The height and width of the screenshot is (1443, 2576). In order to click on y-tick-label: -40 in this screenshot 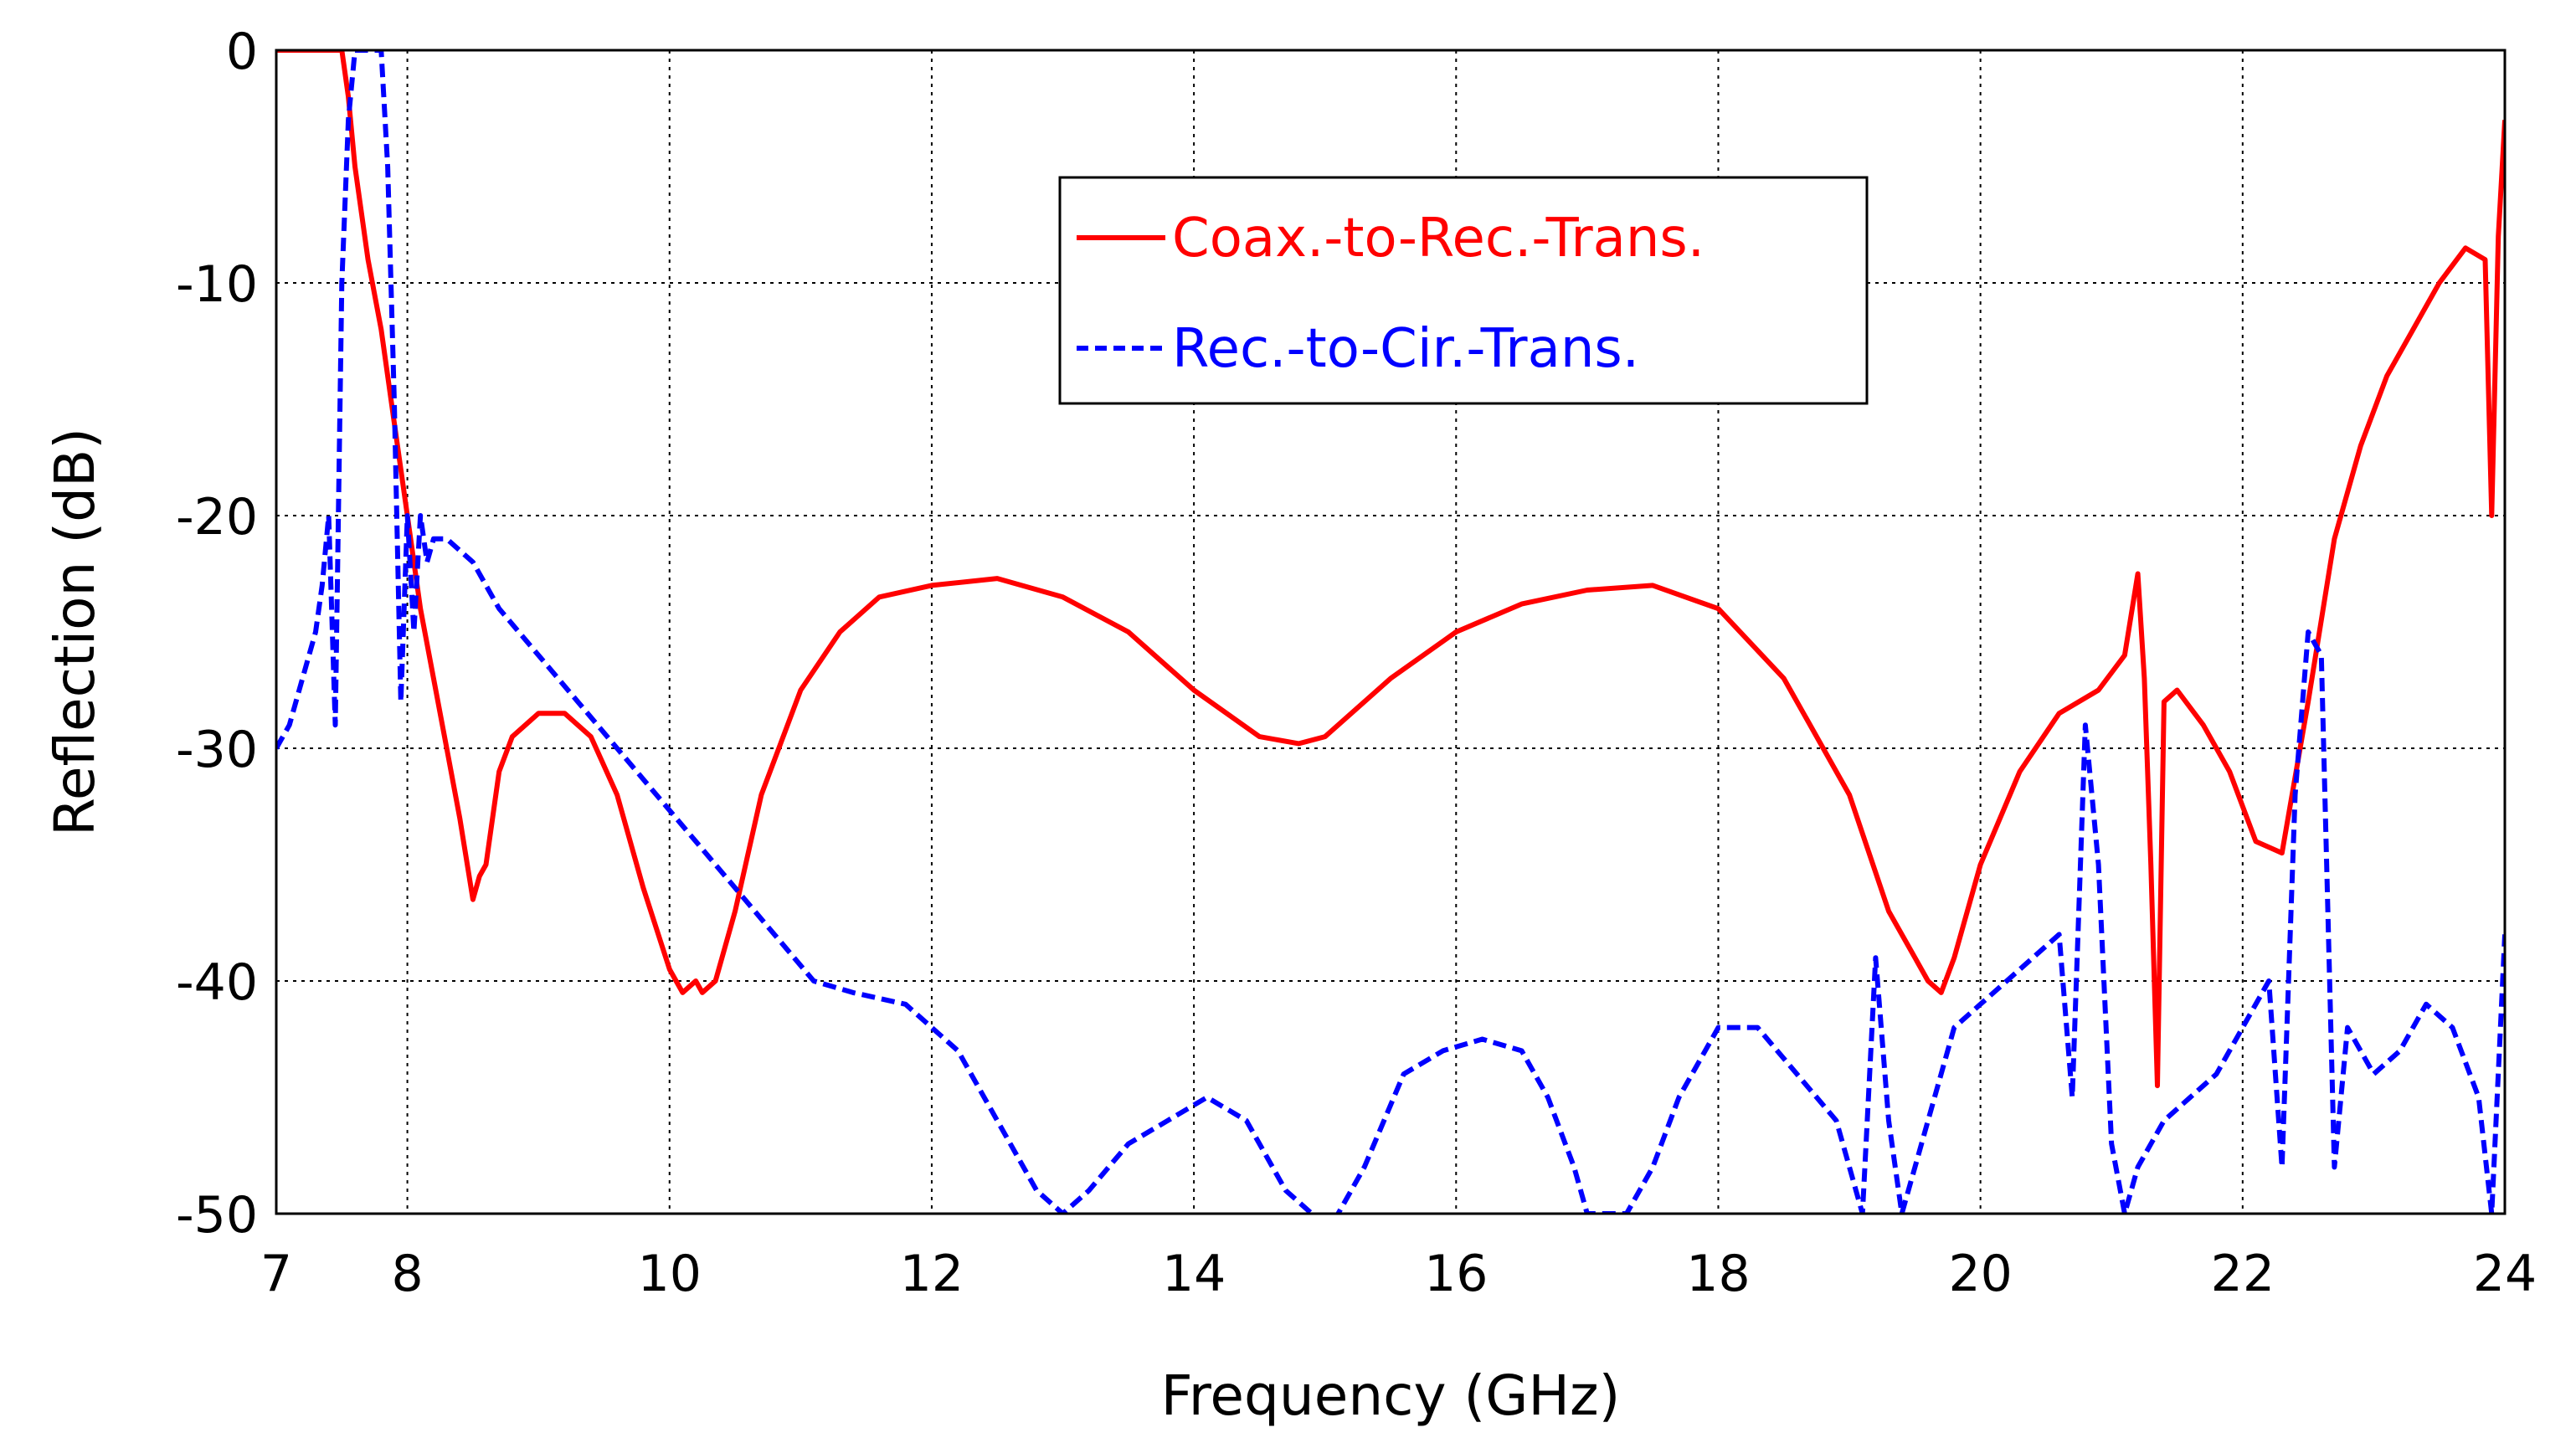, I will do `click(217, 982)`.